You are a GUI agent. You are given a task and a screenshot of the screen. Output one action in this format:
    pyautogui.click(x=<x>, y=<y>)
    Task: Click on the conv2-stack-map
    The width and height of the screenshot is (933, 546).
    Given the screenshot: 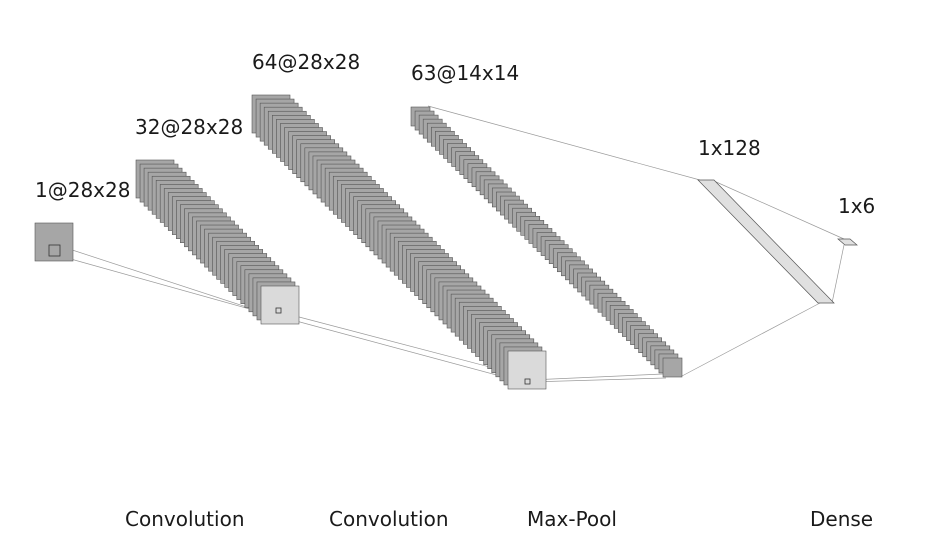 What is the action you would take?
    pyautogui.click(x=527, y=370)
    